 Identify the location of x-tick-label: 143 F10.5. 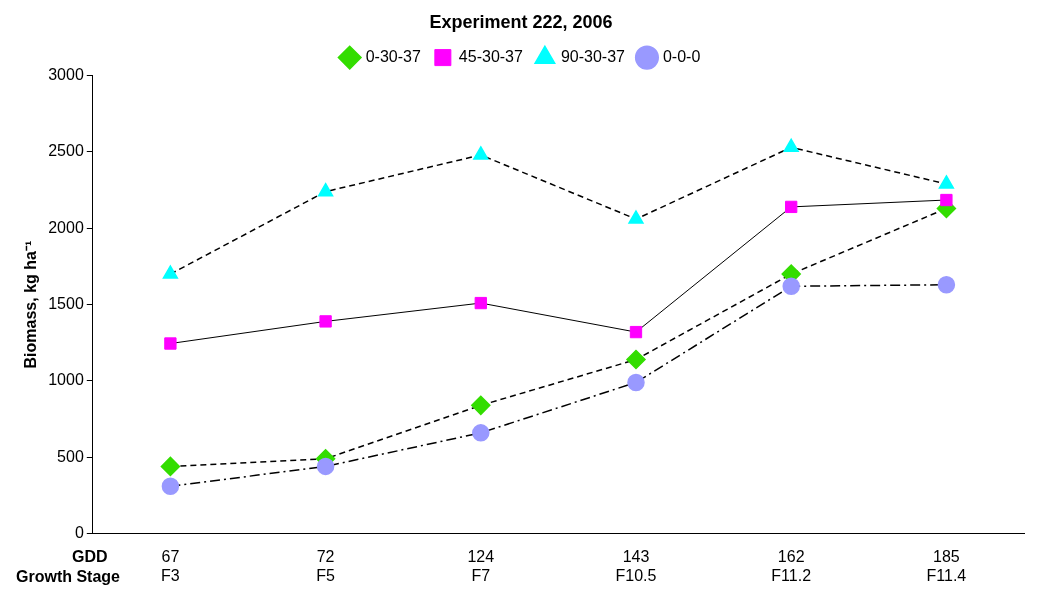
(636, 565).